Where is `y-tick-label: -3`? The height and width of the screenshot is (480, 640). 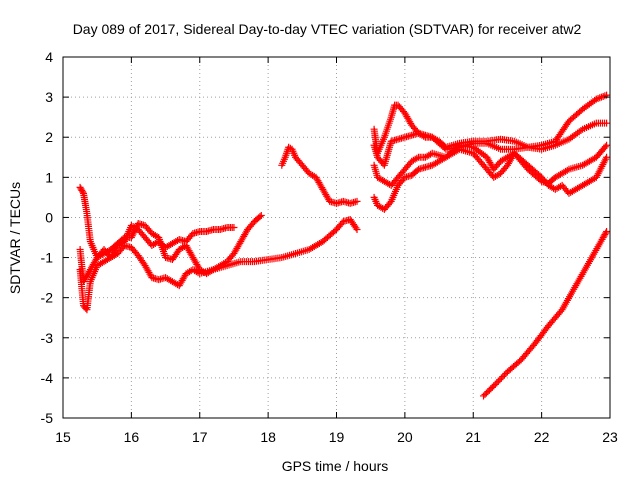 y-tick-label: -3 is located at coordinates (47, 338).